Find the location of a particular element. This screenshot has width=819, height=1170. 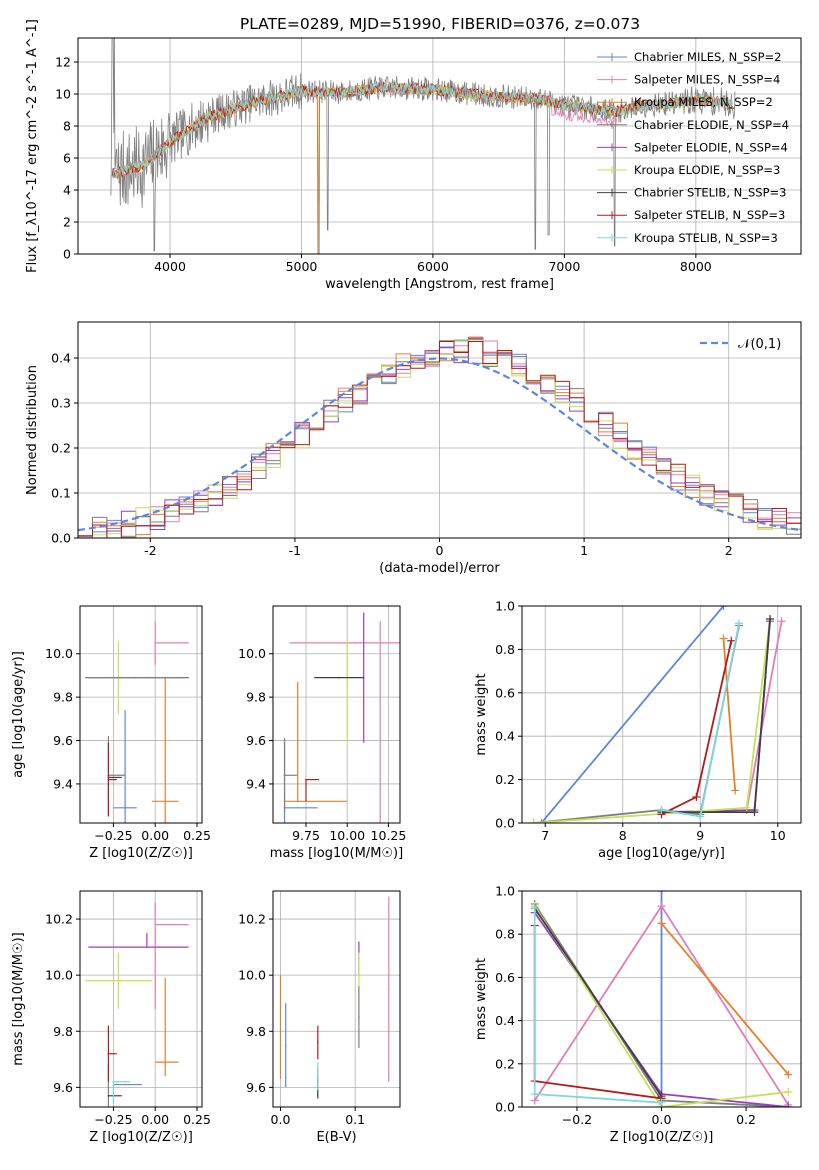

y-axis-label: mass weight is located at coordinates (481, 999).